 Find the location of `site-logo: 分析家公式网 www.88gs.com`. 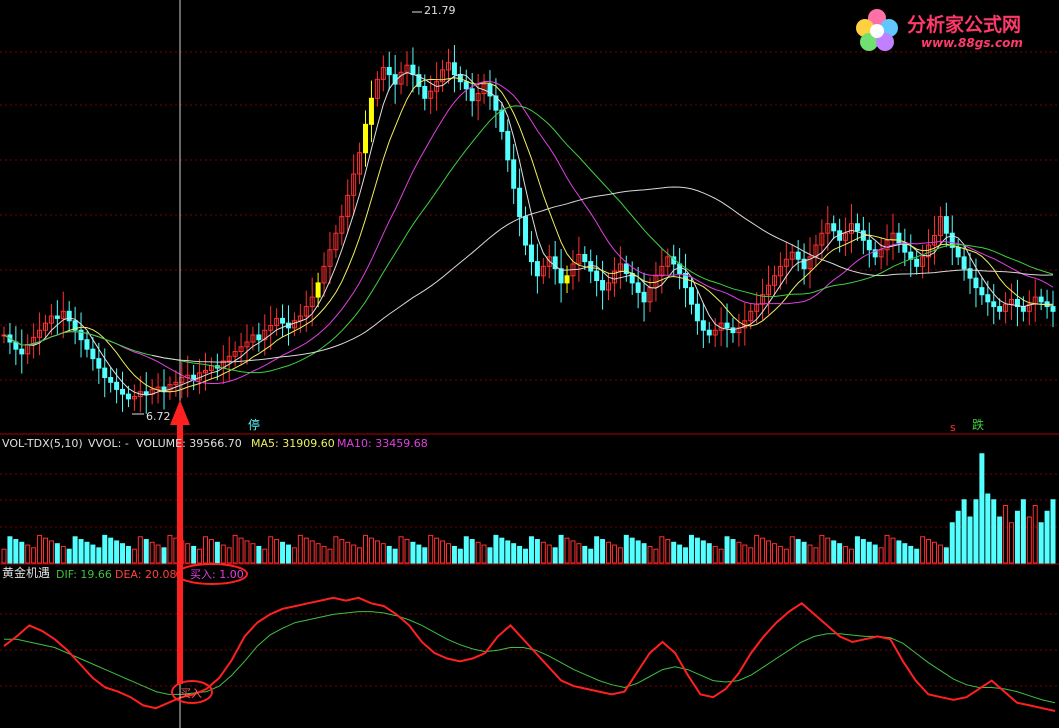

site-logo: 分析家公式网 www.88gs.com is located at coordinates (951, 31).